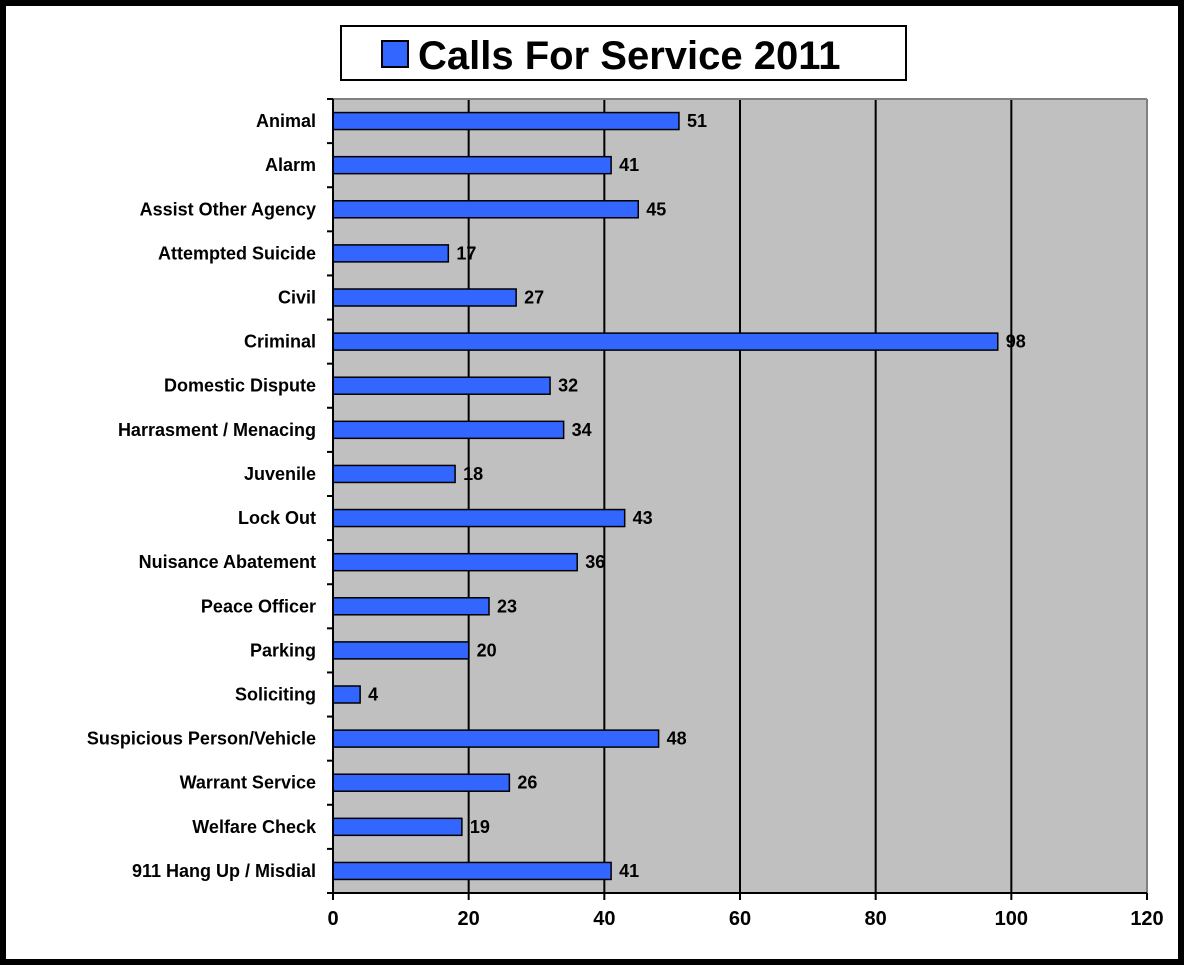 This screenshot has width=1184, height=965. What do you see at coordinates (373, 695) in the screenshot?
I see `data-label: 4` at bounding box center [373, 695].